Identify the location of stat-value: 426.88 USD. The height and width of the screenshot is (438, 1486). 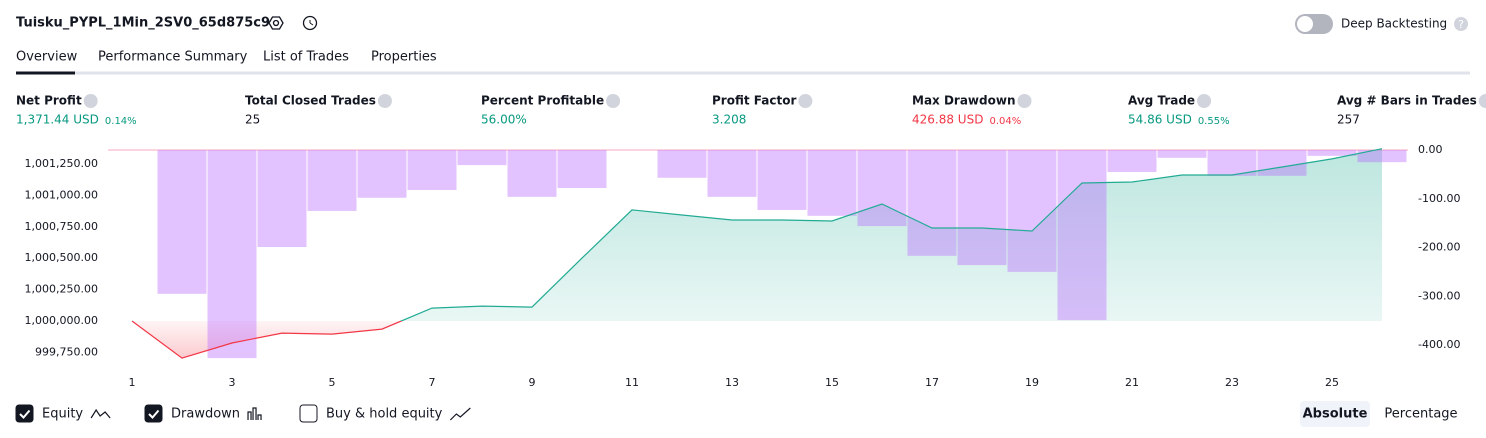
(947, 120).